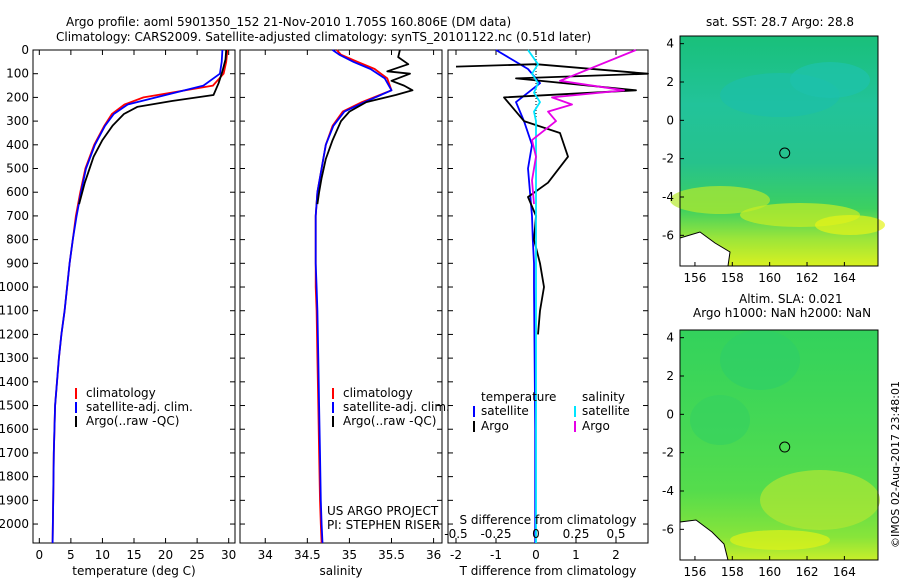  Describe the element at coordinates (615, 534) in the screenshot. I see `diff-s-tick-label: 0.5` at that location.